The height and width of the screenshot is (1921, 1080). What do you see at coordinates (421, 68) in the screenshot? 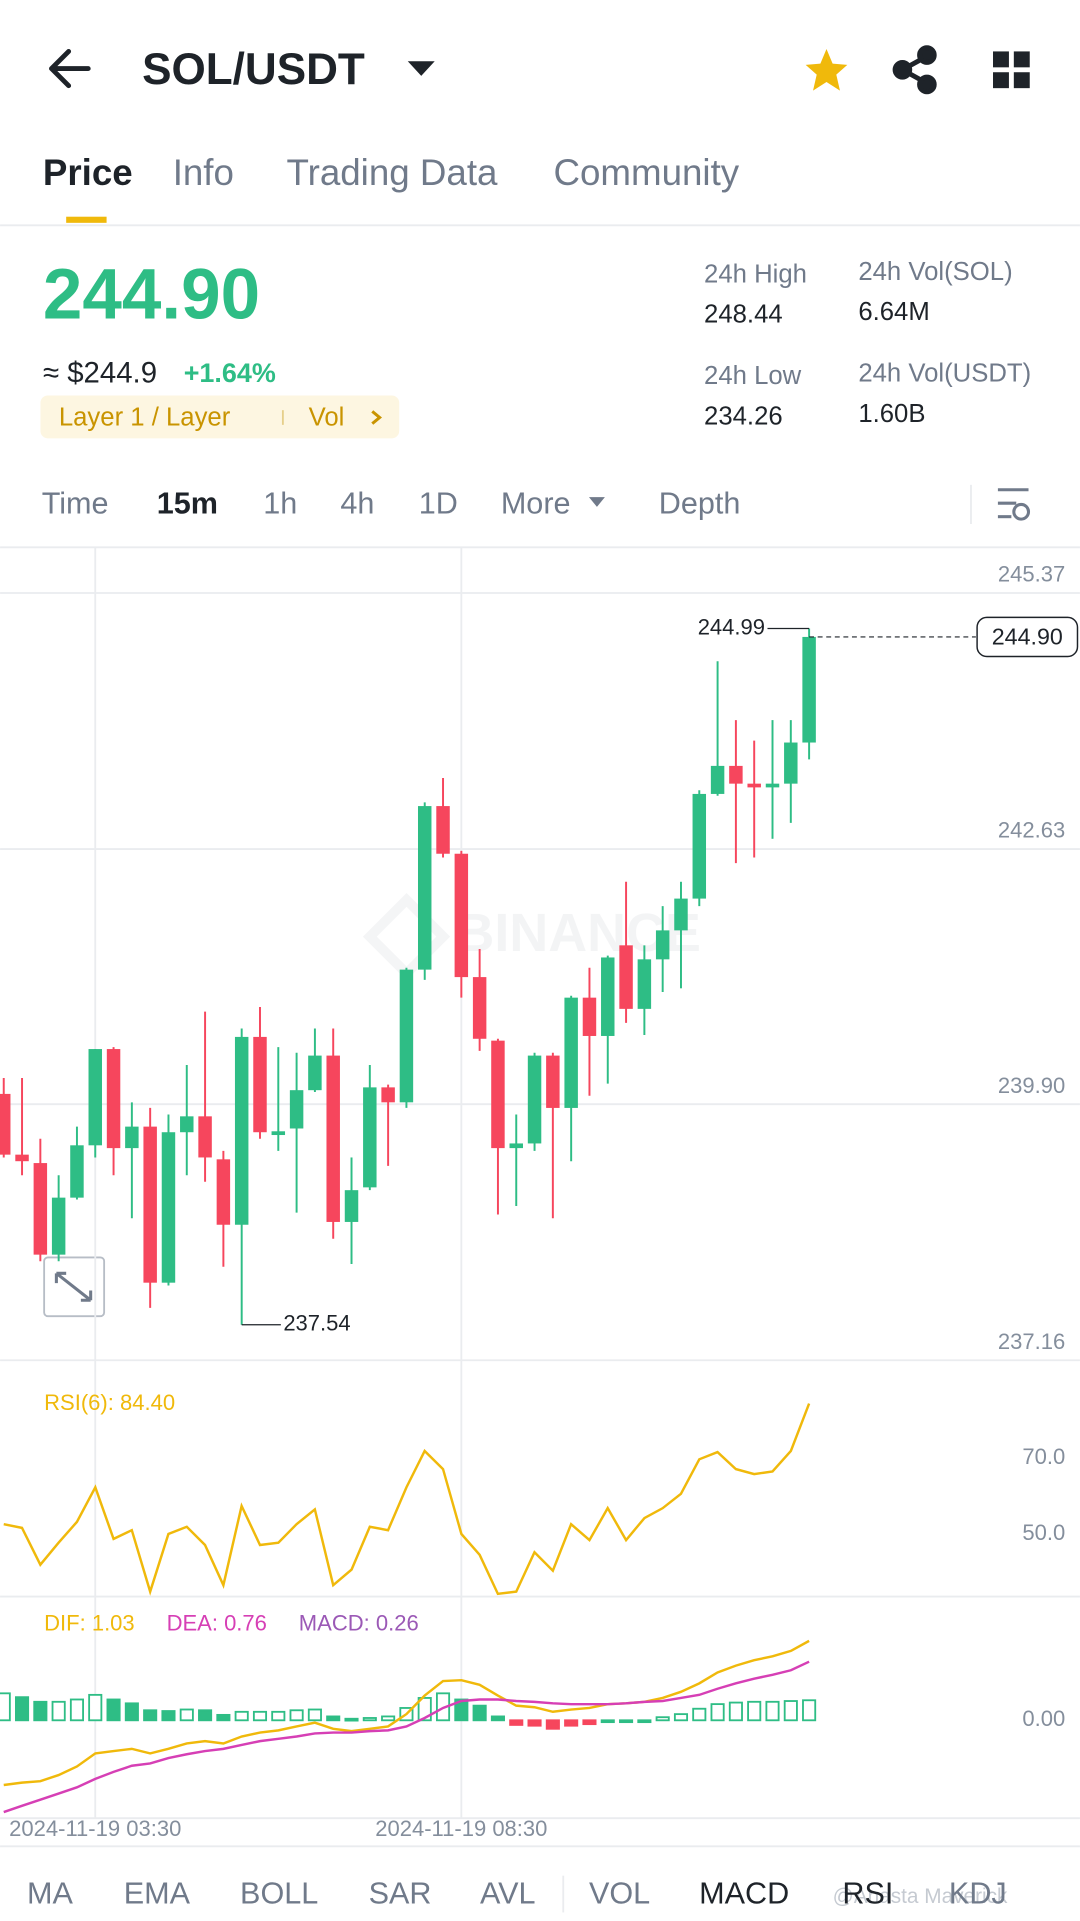
I see `pair-dropdown` at bounding box center [421, 68].